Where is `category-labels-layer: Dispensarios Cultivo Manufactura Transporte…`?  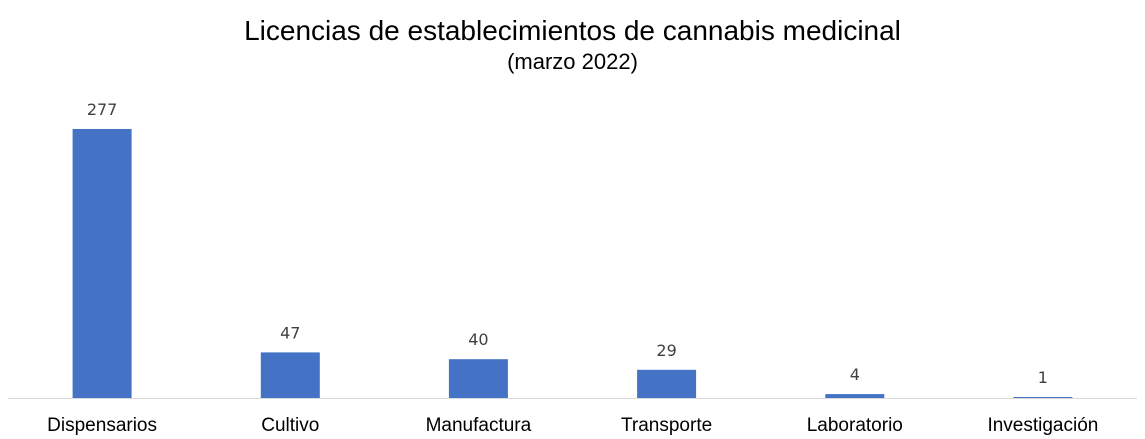 category-labels-layer: Dispensarios Cultivo Manufactura Transporte… is located at coordinates (572, 425).